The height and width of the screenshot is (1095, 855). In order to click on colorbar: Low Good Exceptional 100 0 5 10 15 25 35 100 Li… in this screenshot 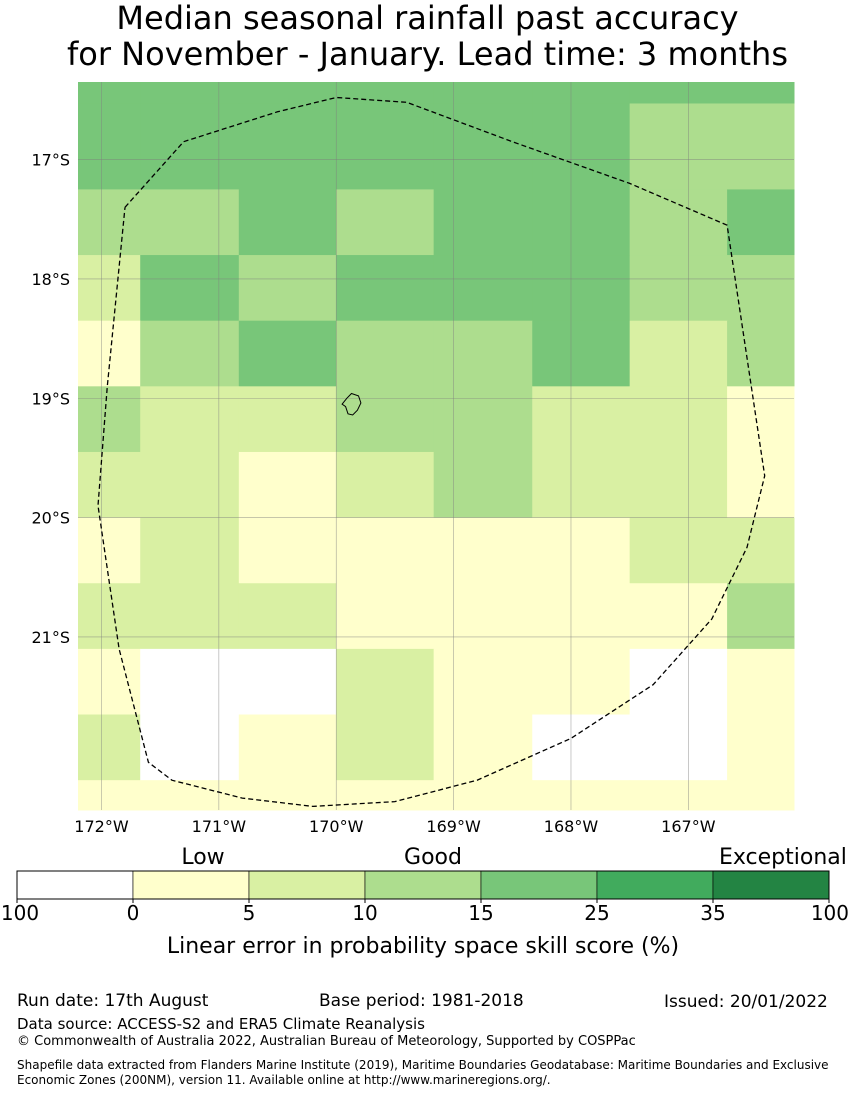, I will do `click(425, 902)`.